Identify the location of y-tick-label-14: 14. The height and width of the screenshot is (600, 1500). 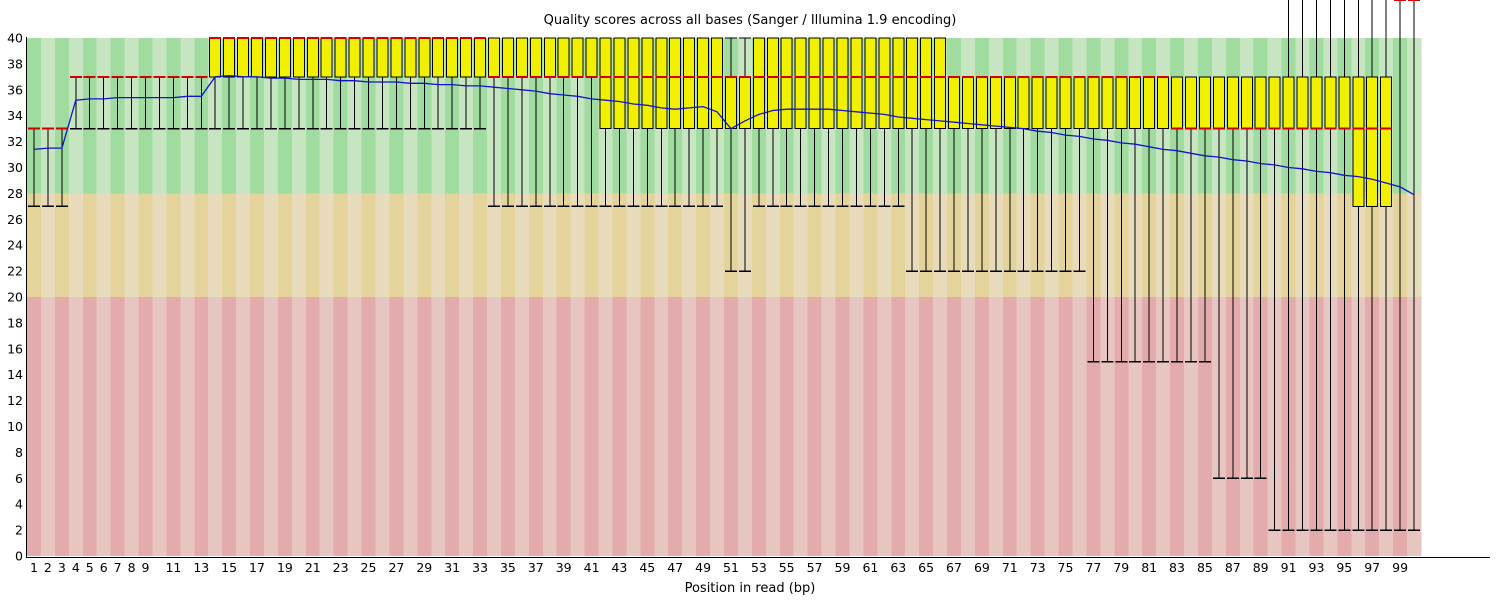
(15, 374).